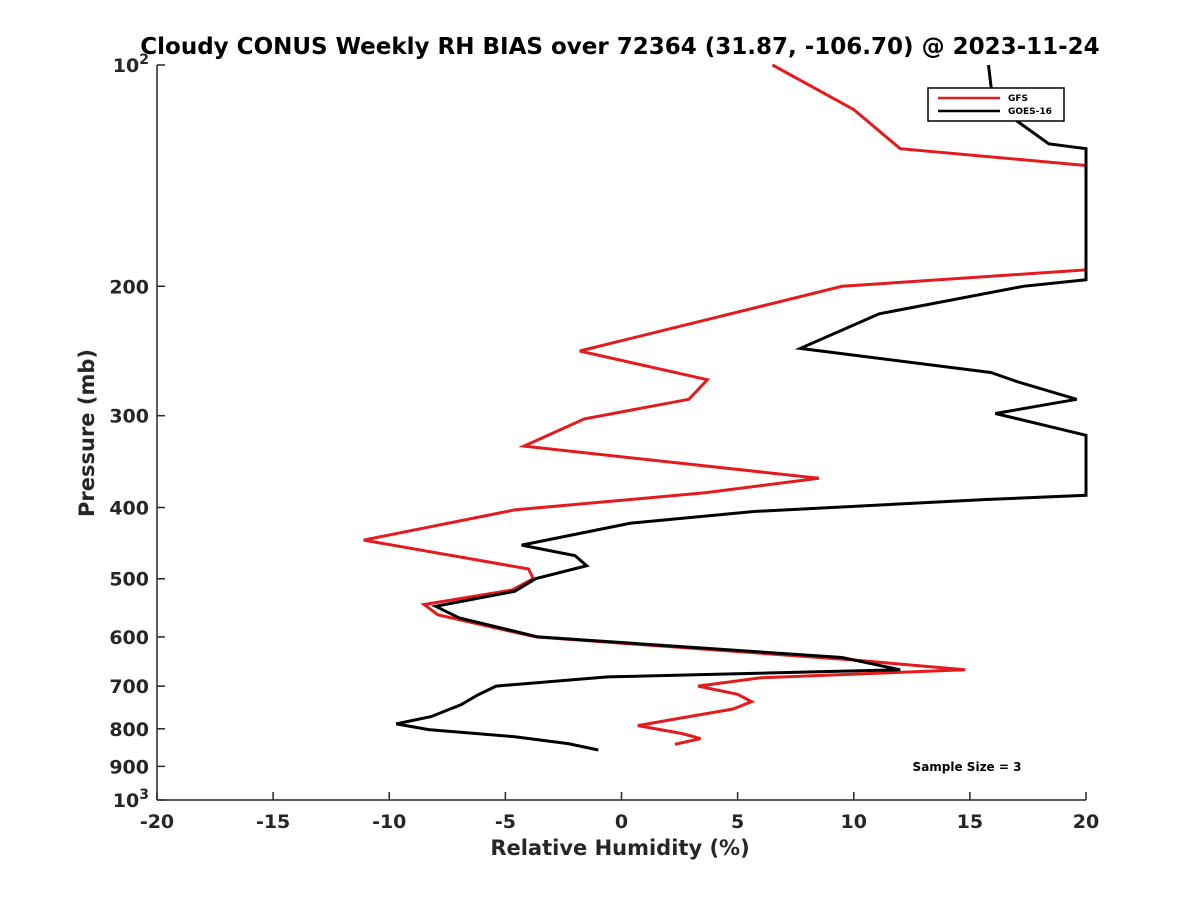 The image size is (1200, 900). Describe the element at coordinates (737, 822) in the screenshot. I see `x-tick-label: 5` at that location.